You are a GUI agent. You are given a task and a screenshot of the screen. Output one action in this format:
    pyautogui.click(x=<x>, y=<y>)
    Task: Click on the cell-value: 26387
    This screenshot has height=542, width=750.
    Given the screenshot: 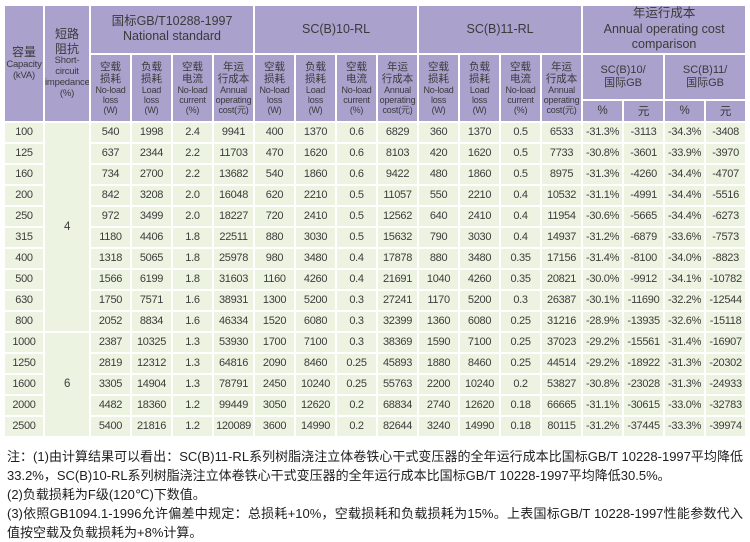 What is the action you would take?
    pyautogui.click(x=562, y=300)
    